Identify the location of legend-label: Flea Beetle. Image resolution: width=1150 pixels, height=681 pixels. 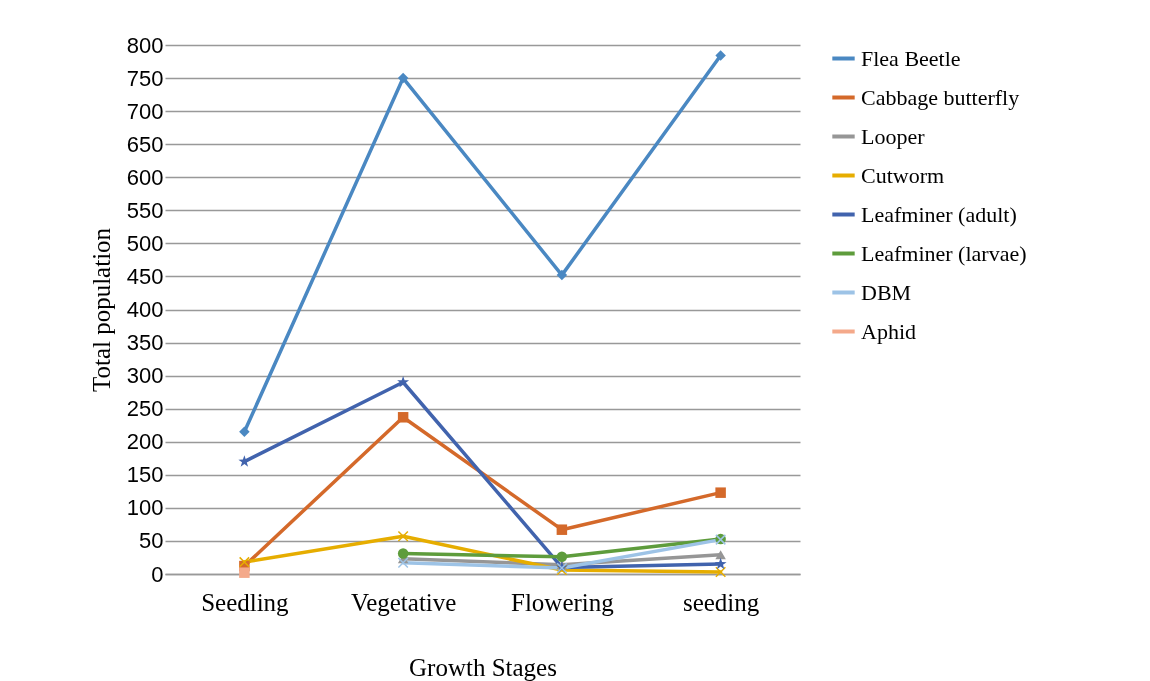
(911, 58).